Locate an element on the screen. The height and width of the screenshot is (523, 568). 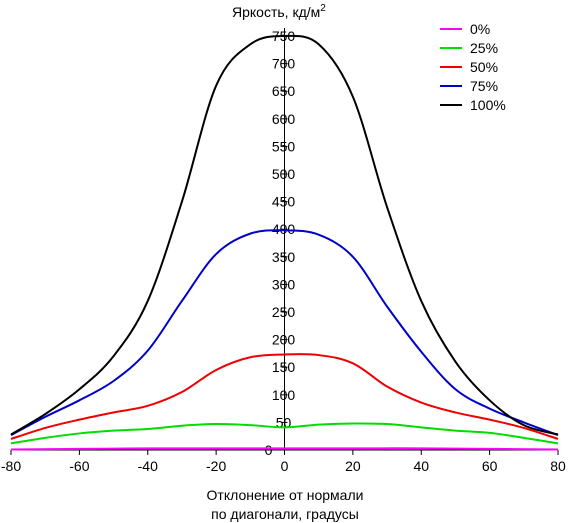
x-axis-title-line1: Отклонение от нормали is located at coordinates (285, 495).